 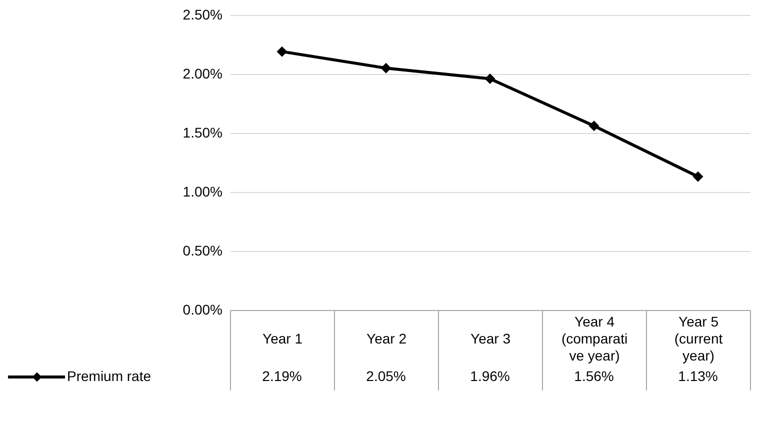 I want to click on data-label: 1.96%, so click(x=490, y=376).